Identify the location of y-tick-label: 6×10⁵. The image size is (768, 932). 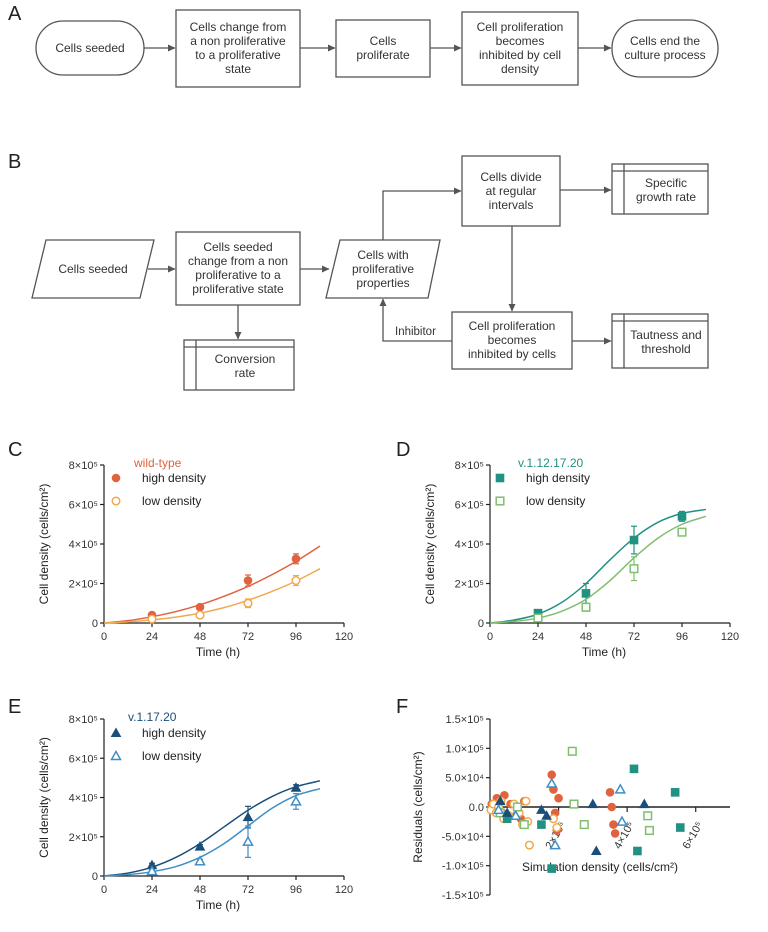
(469, 506).